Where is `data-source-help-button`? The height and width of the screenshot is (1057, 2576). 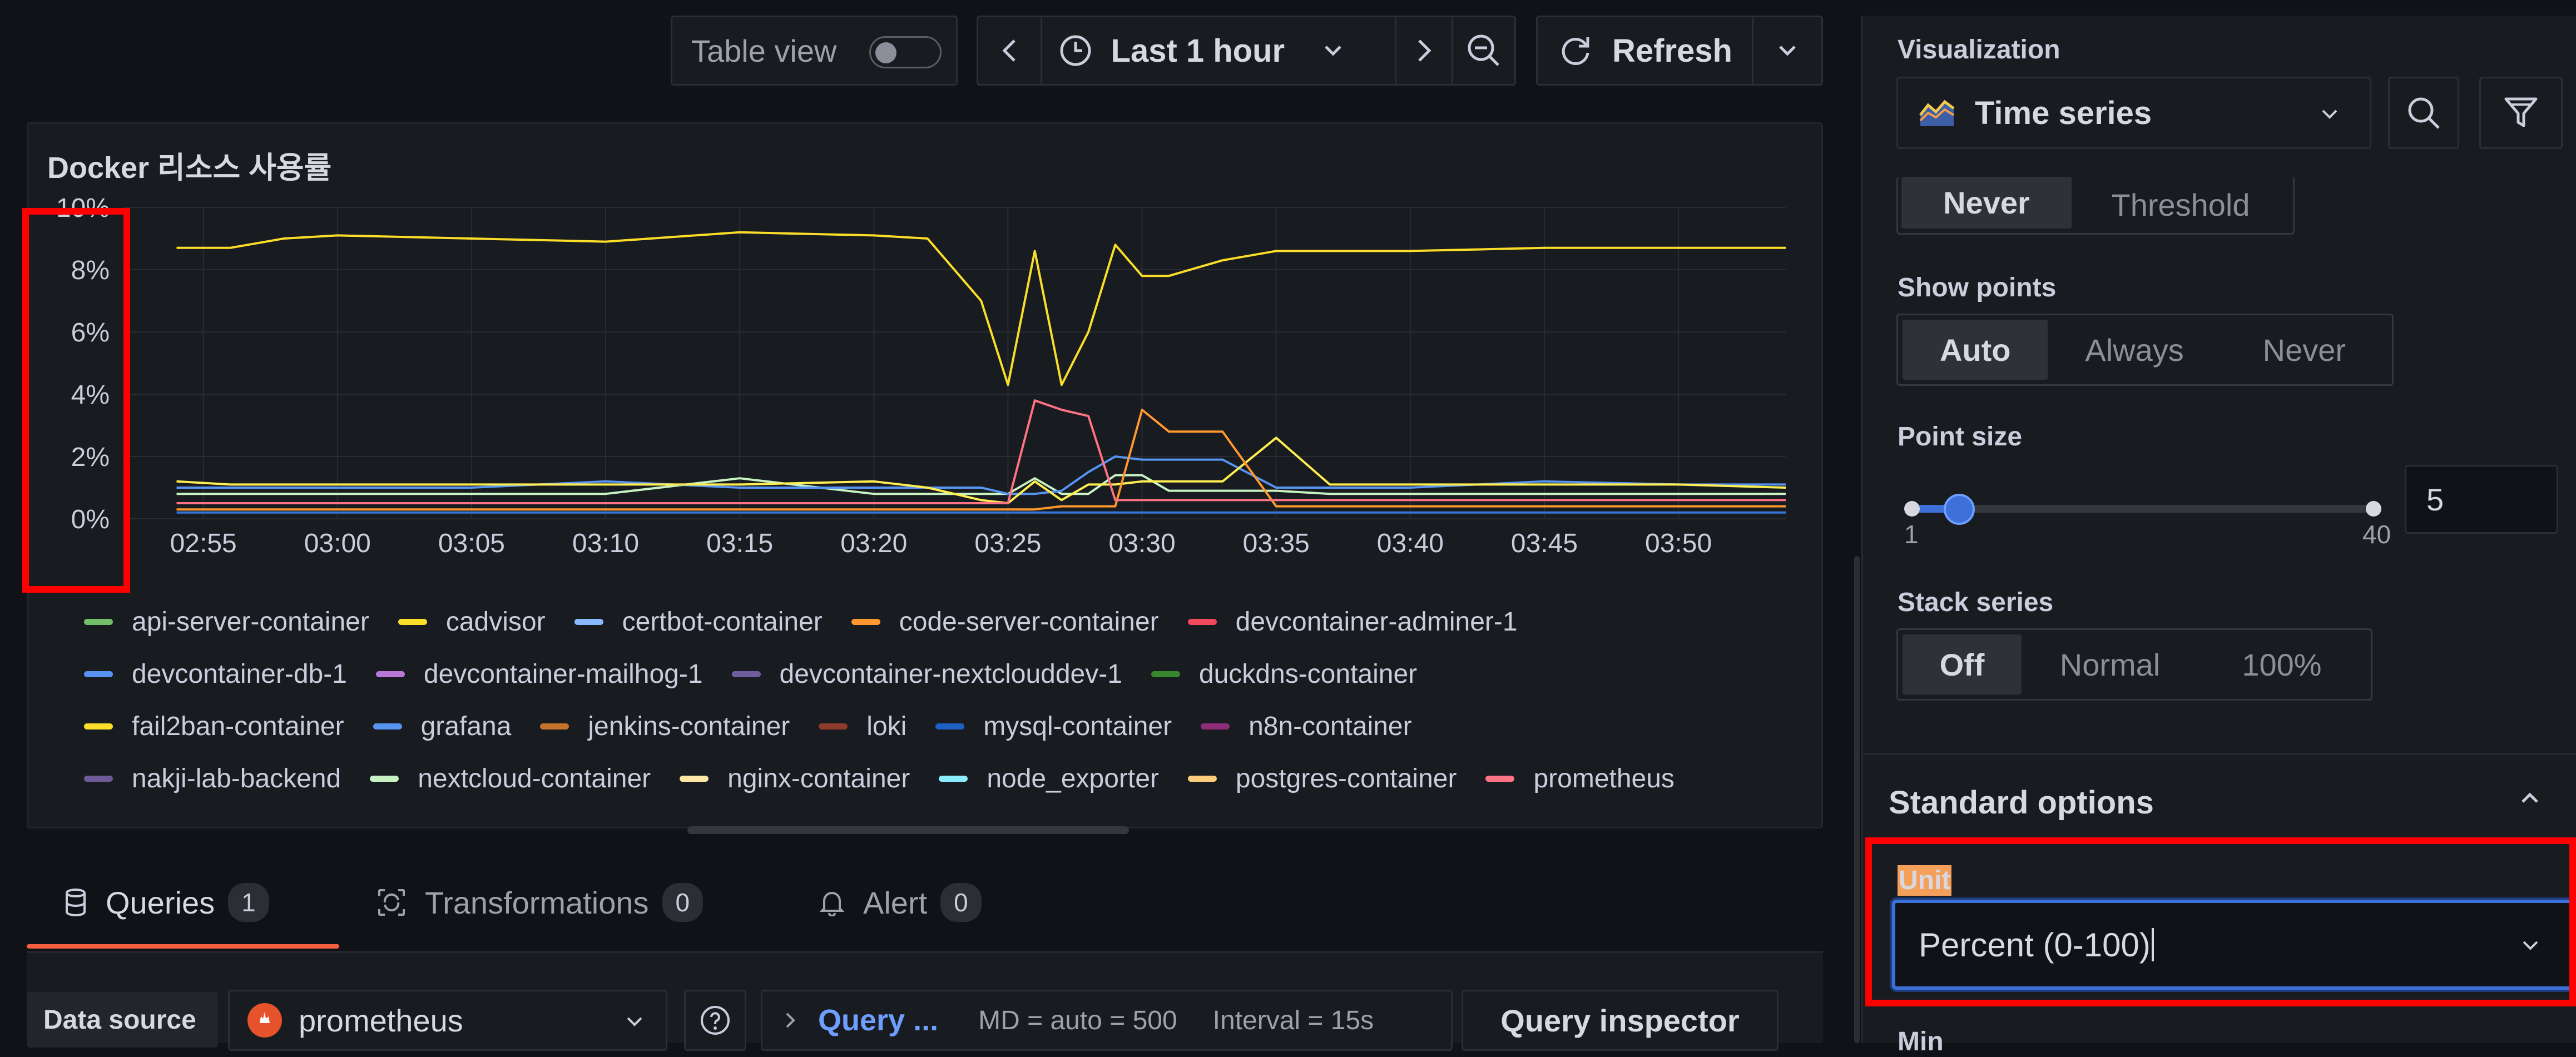 data-source-help-button is located at coordinates (715, 1020).